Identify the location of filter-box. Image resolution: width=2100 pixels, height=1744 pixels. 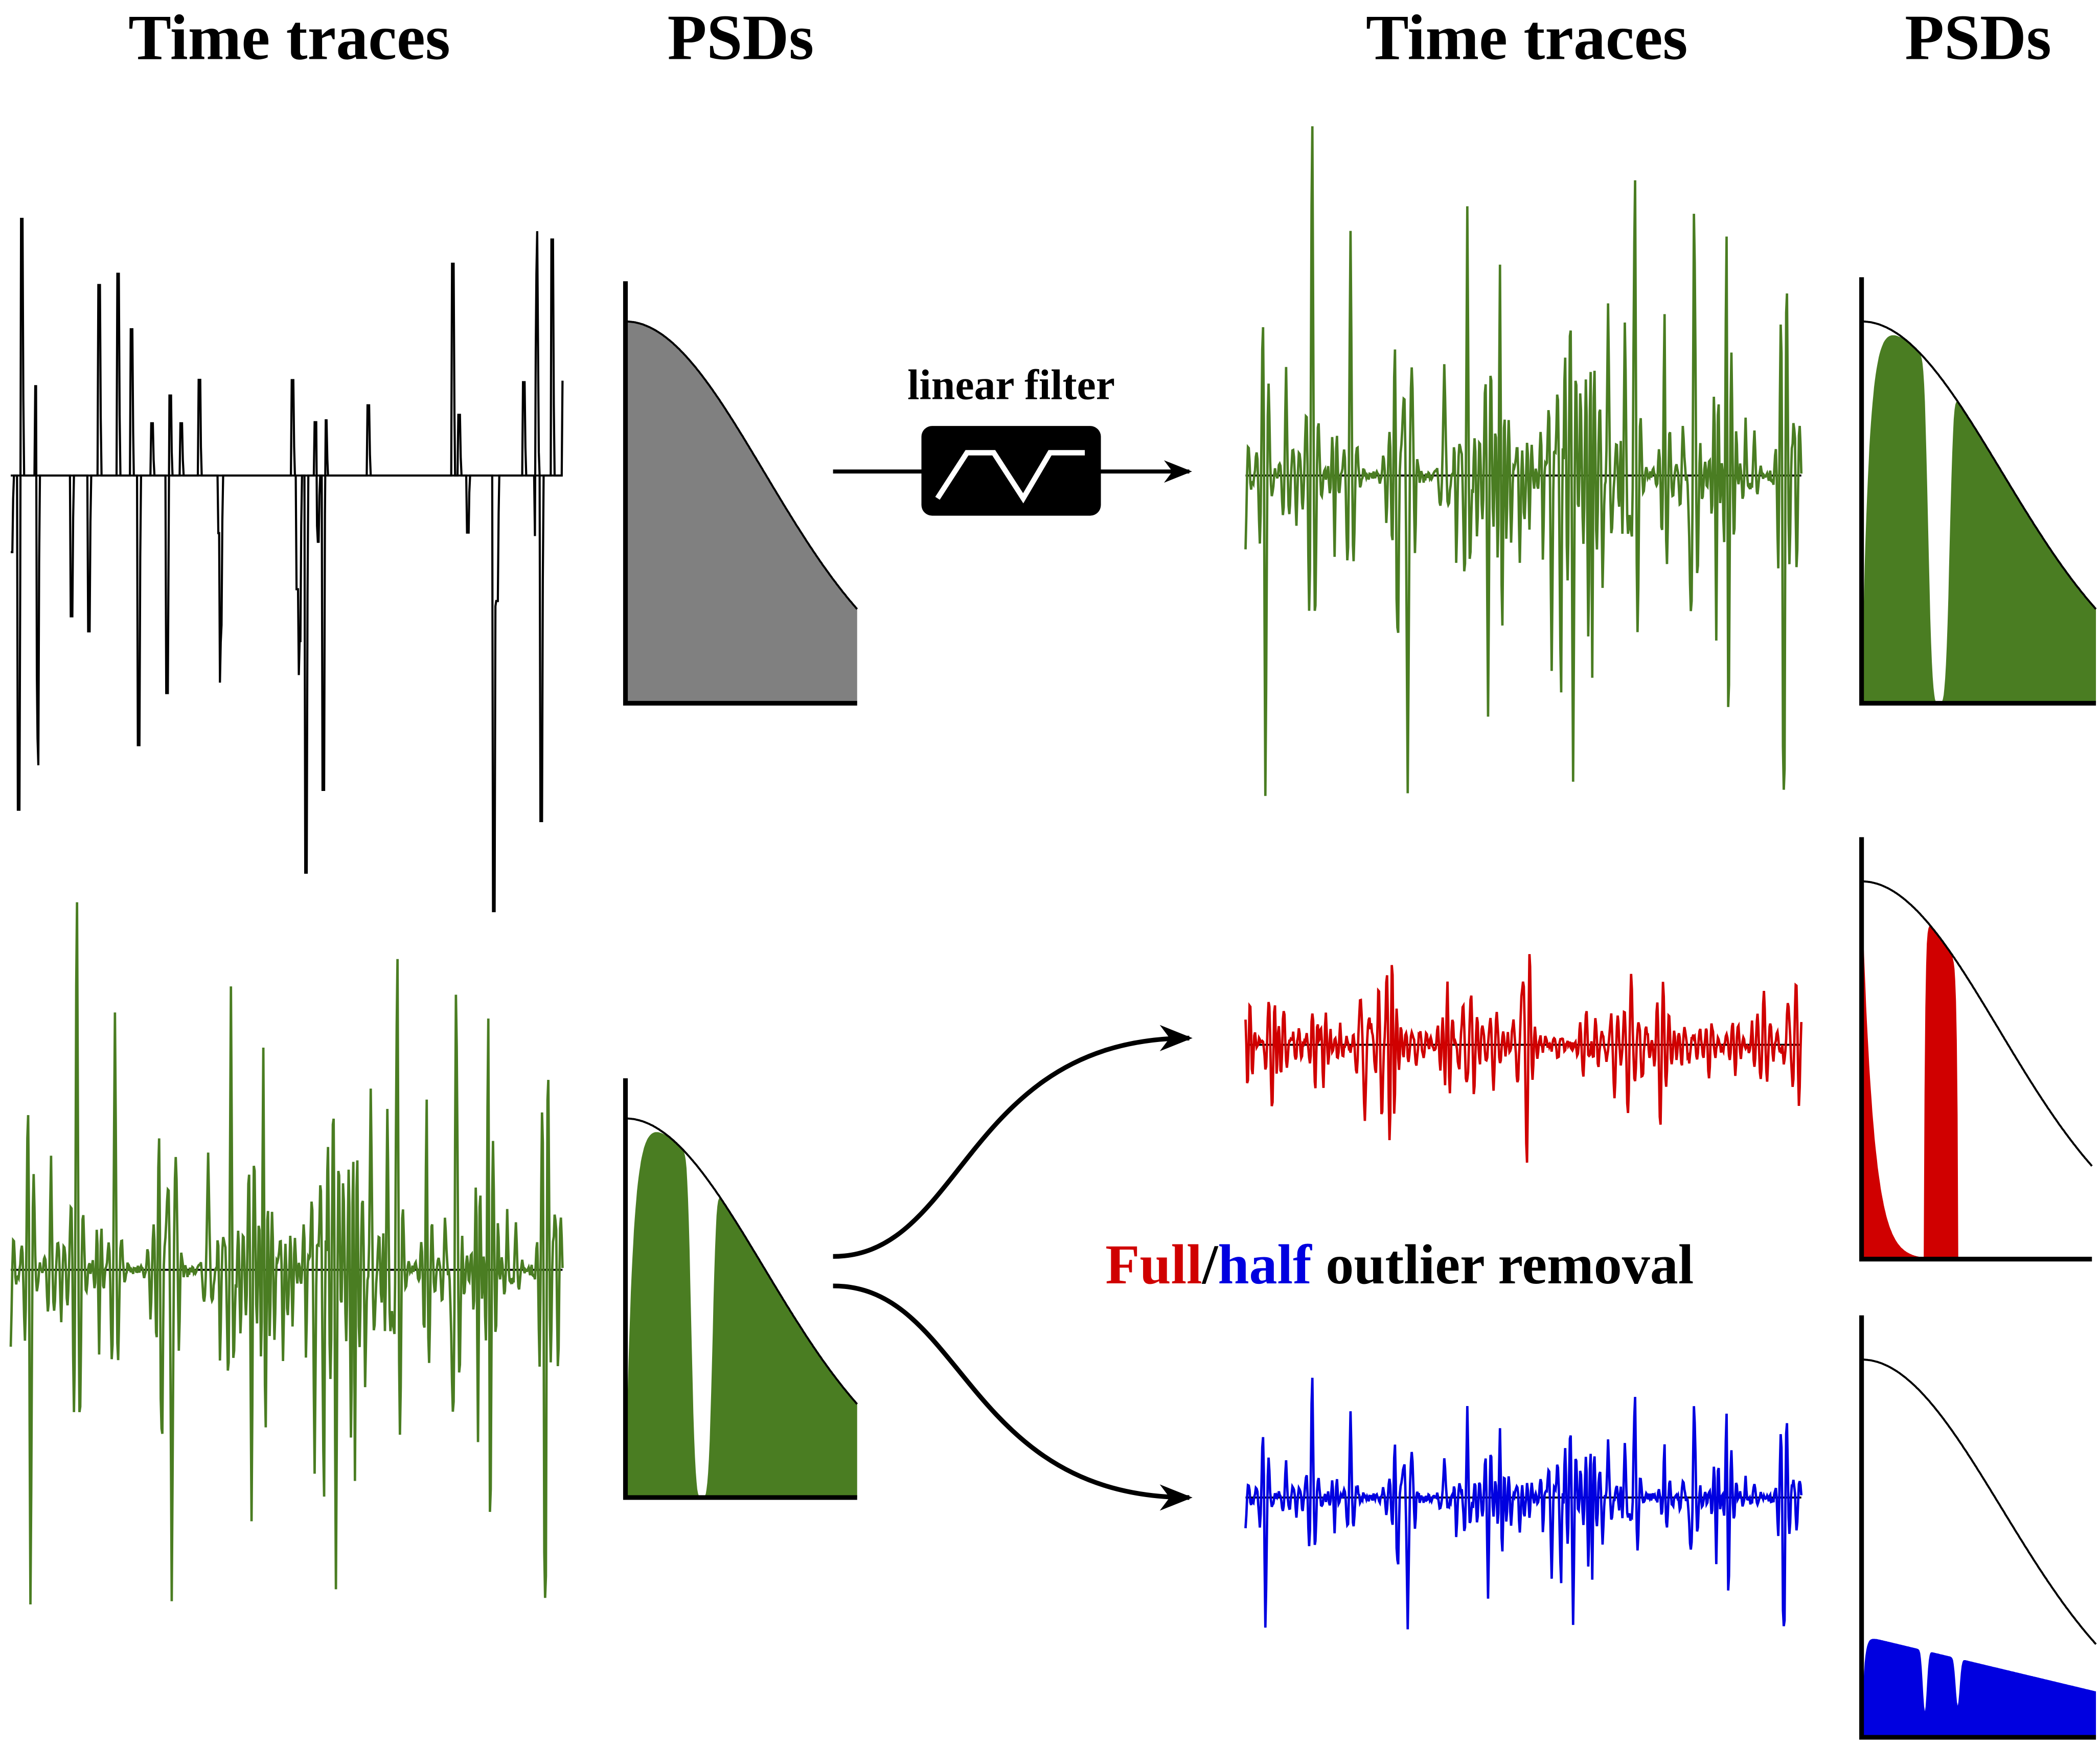
(1011, 471).